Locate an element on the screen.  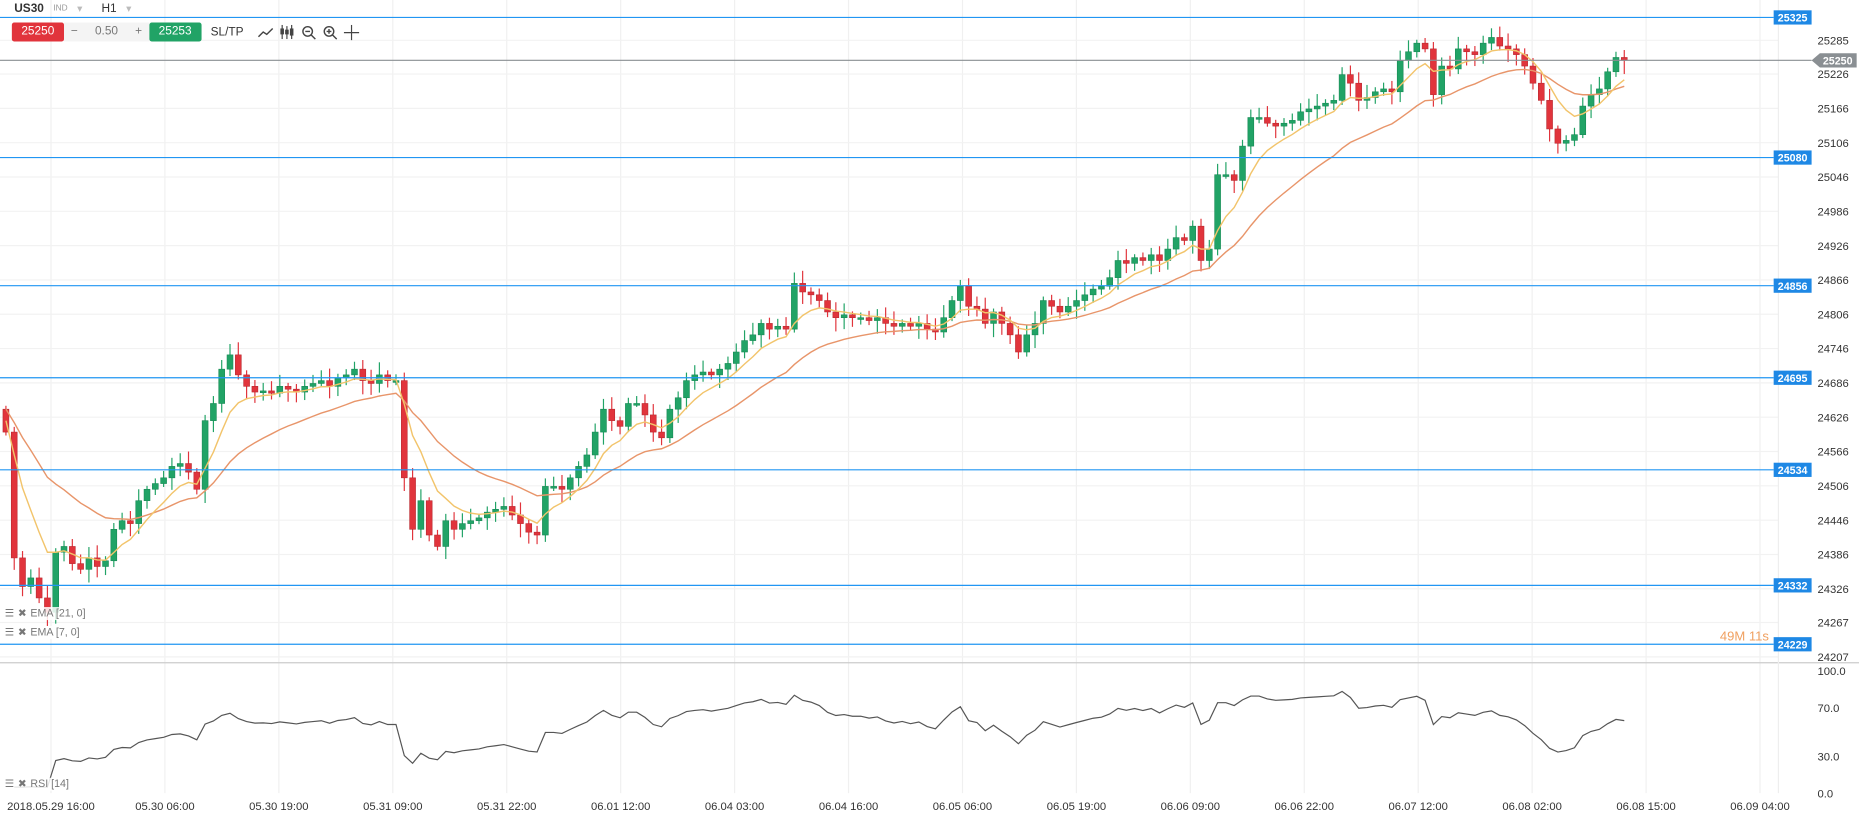
price-axis-label: 24326 is located at coordinates (1833, 590).